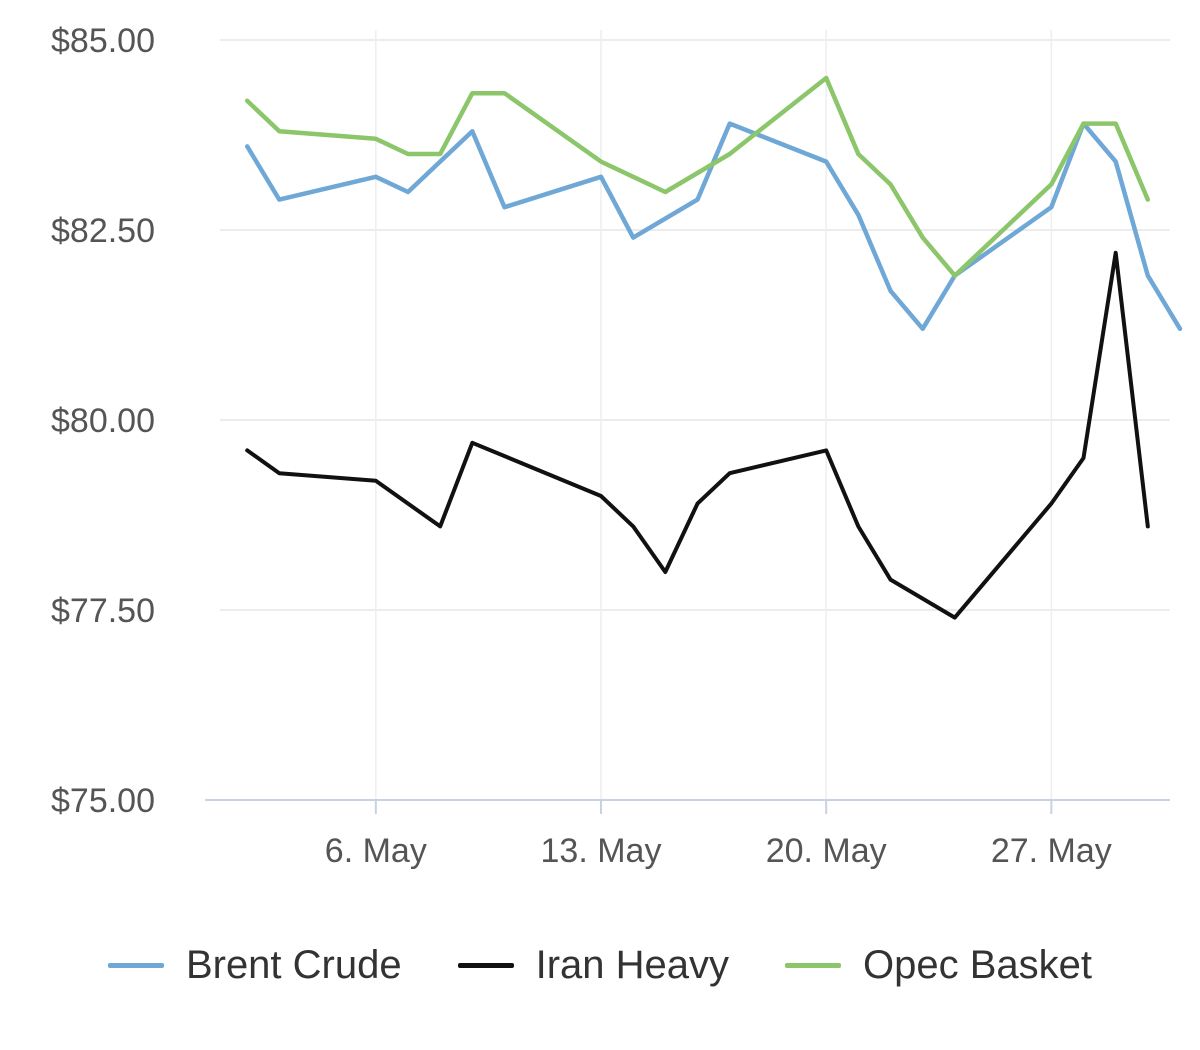 Image resolution: width=1200 pixels, height=1050 pixels. I want to click on legend-item-iran-heavy: Iran Heavy, so click(593, 965).